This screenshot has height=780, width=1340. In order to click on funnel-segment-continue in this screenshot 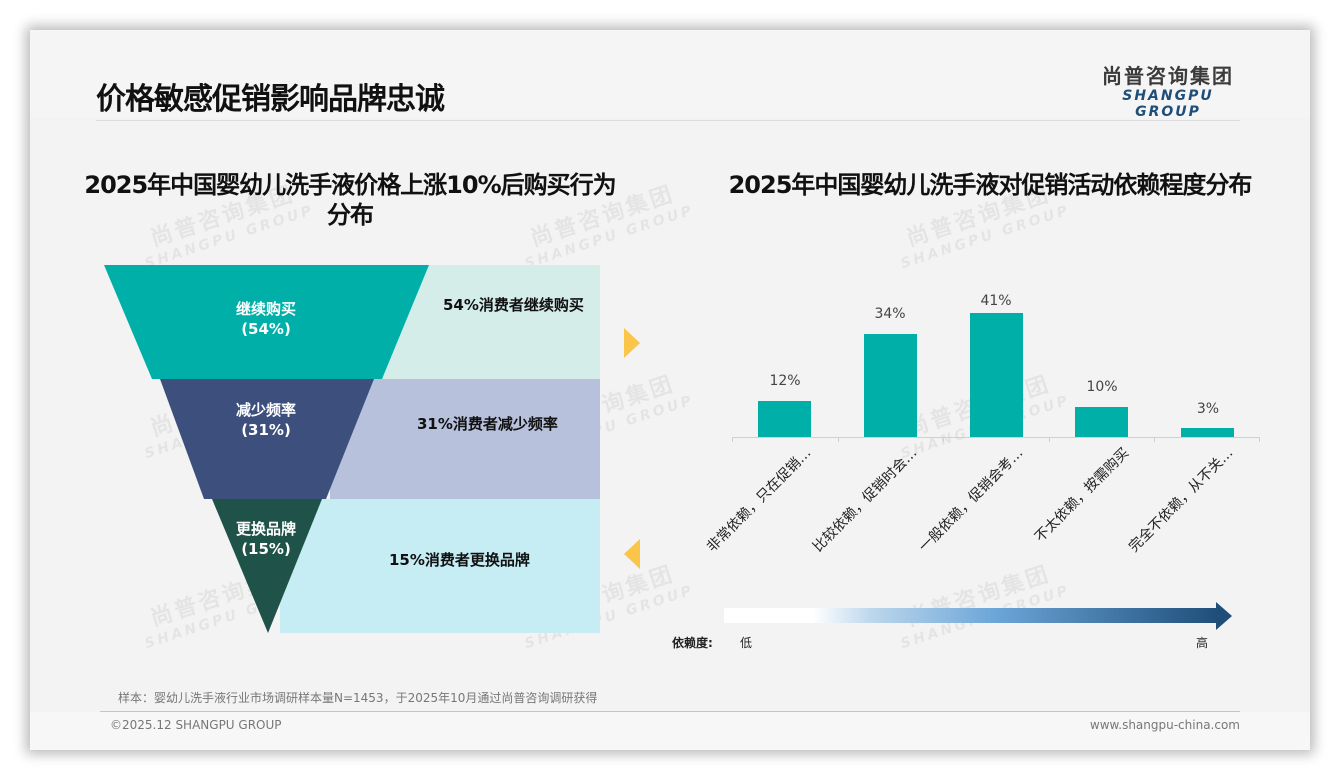, I will do `click(266, 322)`.